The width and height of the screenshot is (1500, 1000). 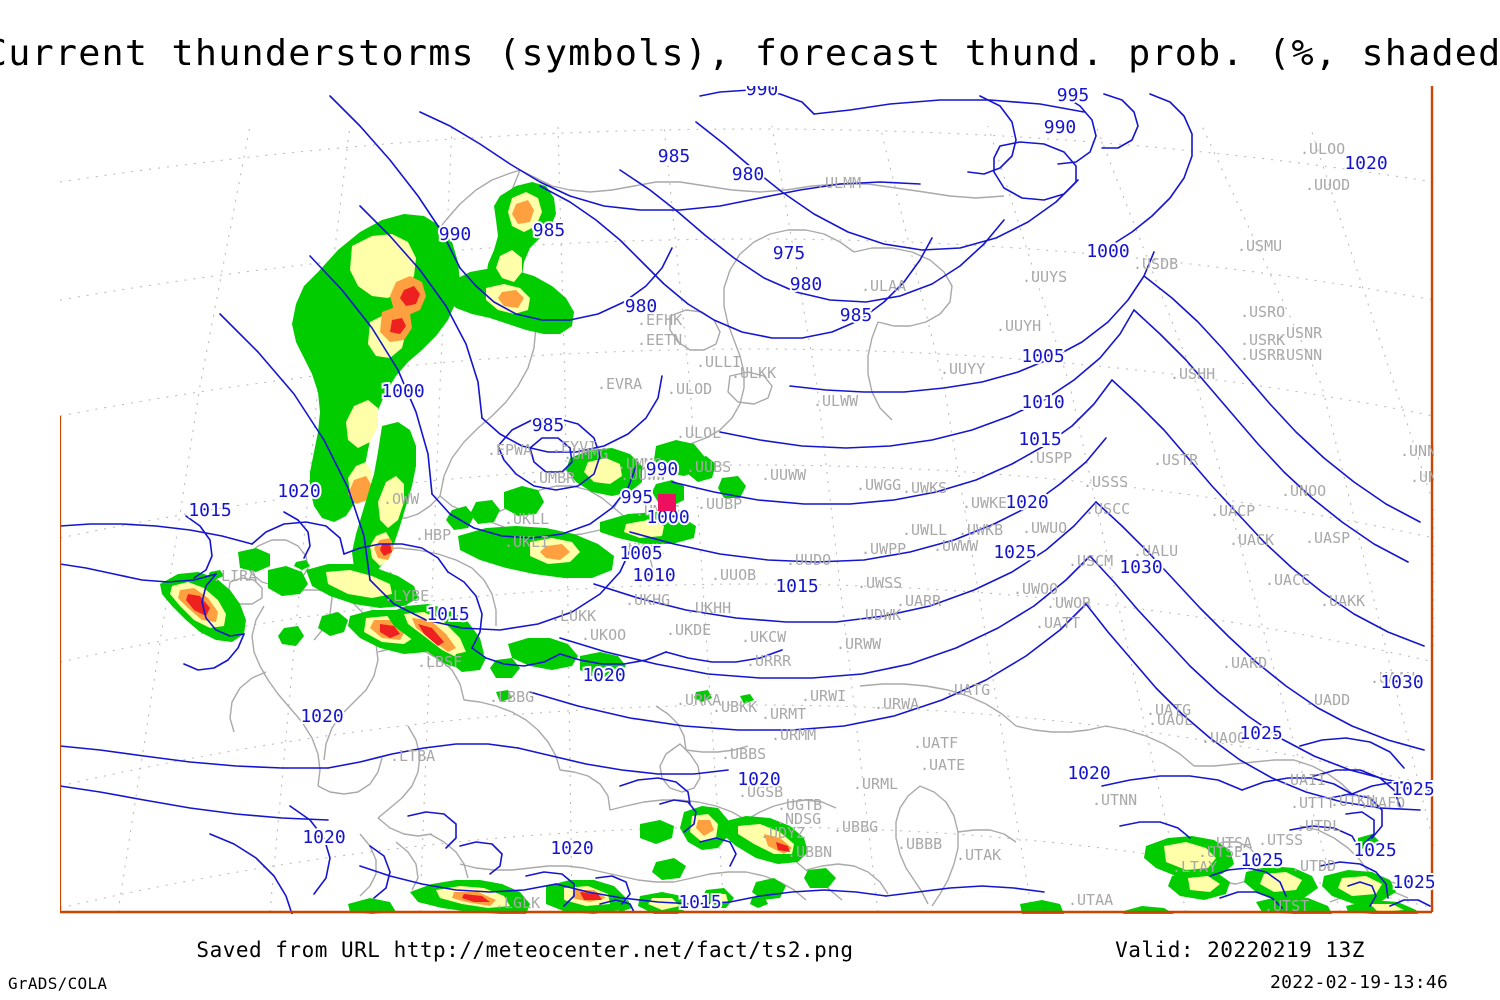 I want to click on station-label: .UBBN, so click(x=809, y=852).